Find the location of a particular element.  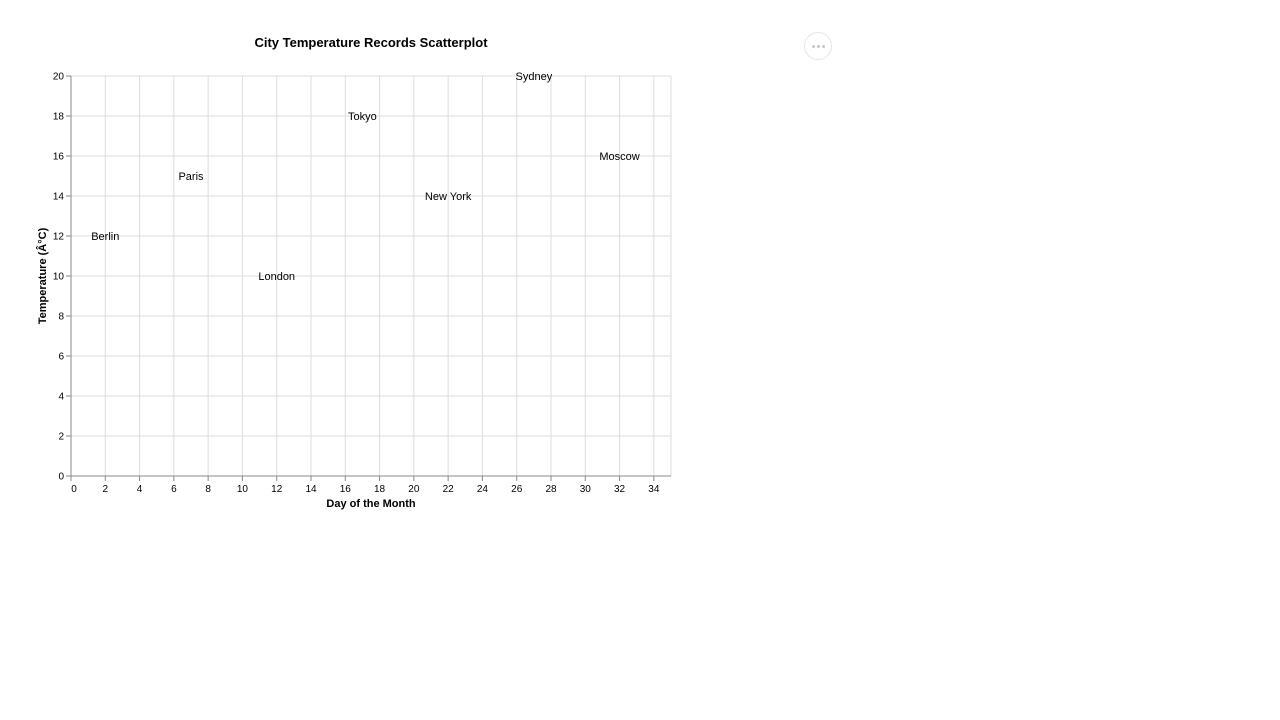

y-tick-label: 8 is located at coordinates (61, 317).